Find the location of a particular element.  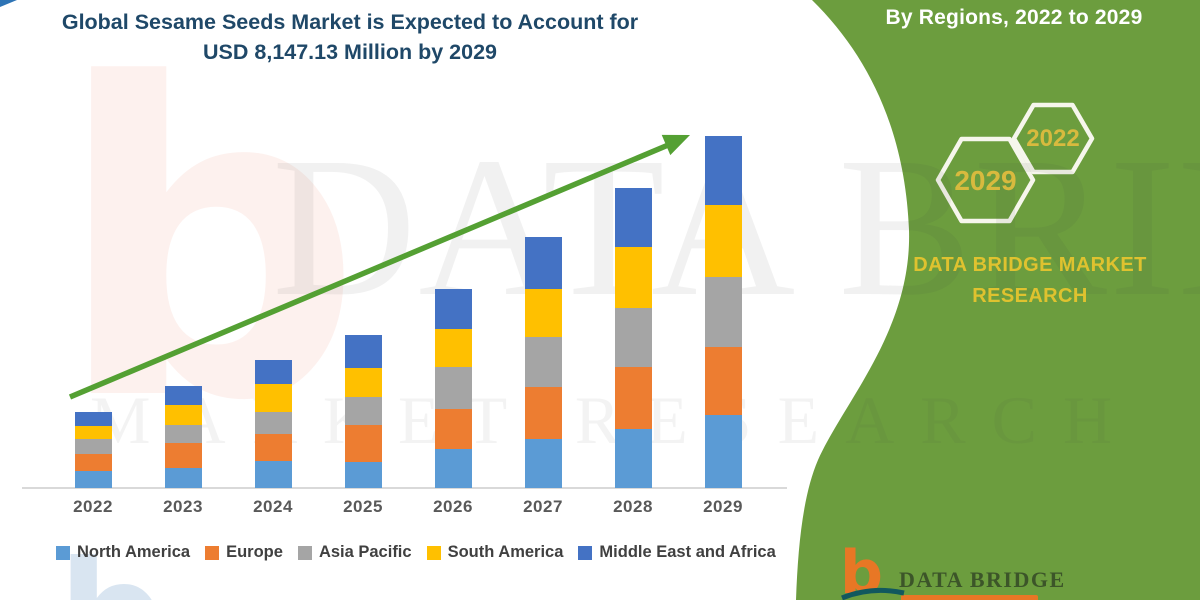

x-axis-label-2023: 2023 is located at coordinates (183, 506).